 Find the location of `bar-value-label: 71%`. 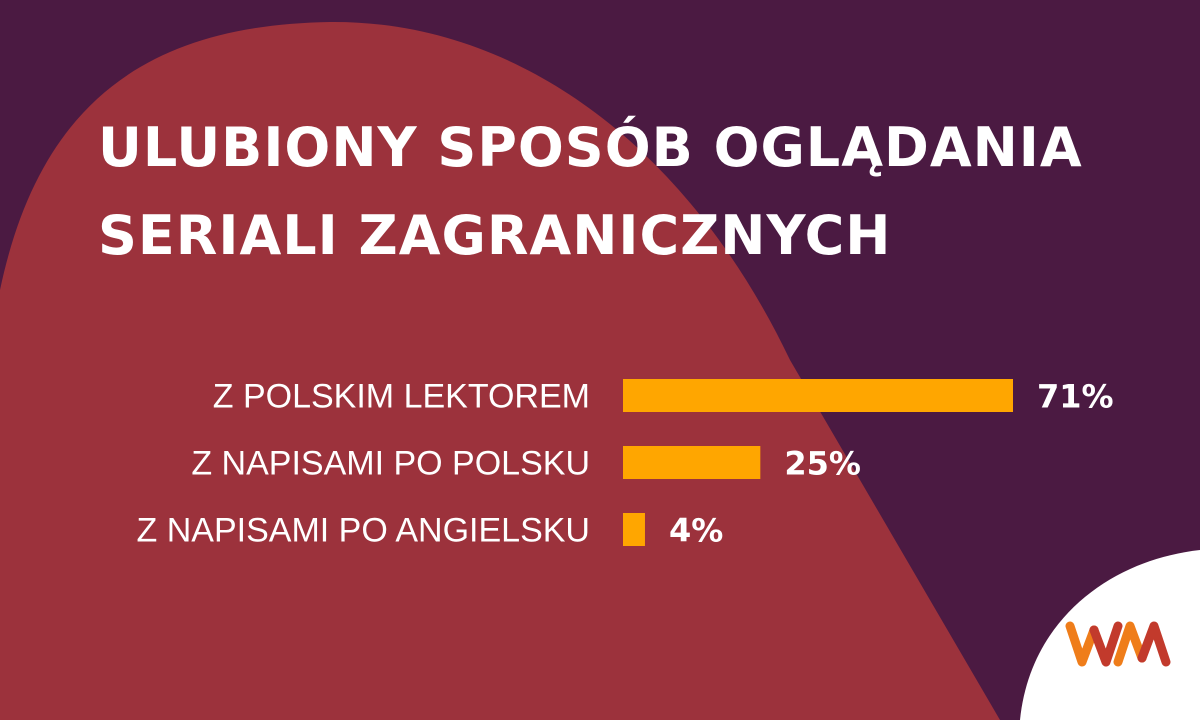

bar-value-label: 71% is located at coordinates (1075, 397).